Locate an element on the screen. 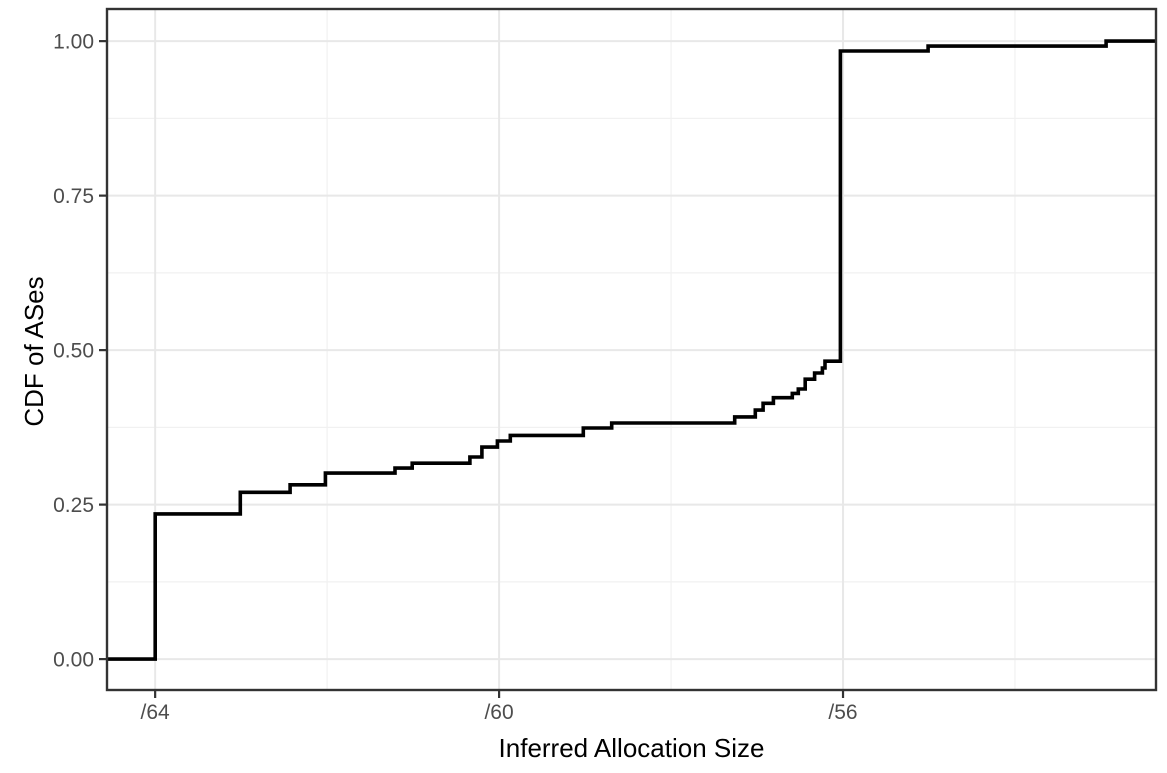  x-axis-title: Inferred Allocation Size is located at coordinates (632, 748).